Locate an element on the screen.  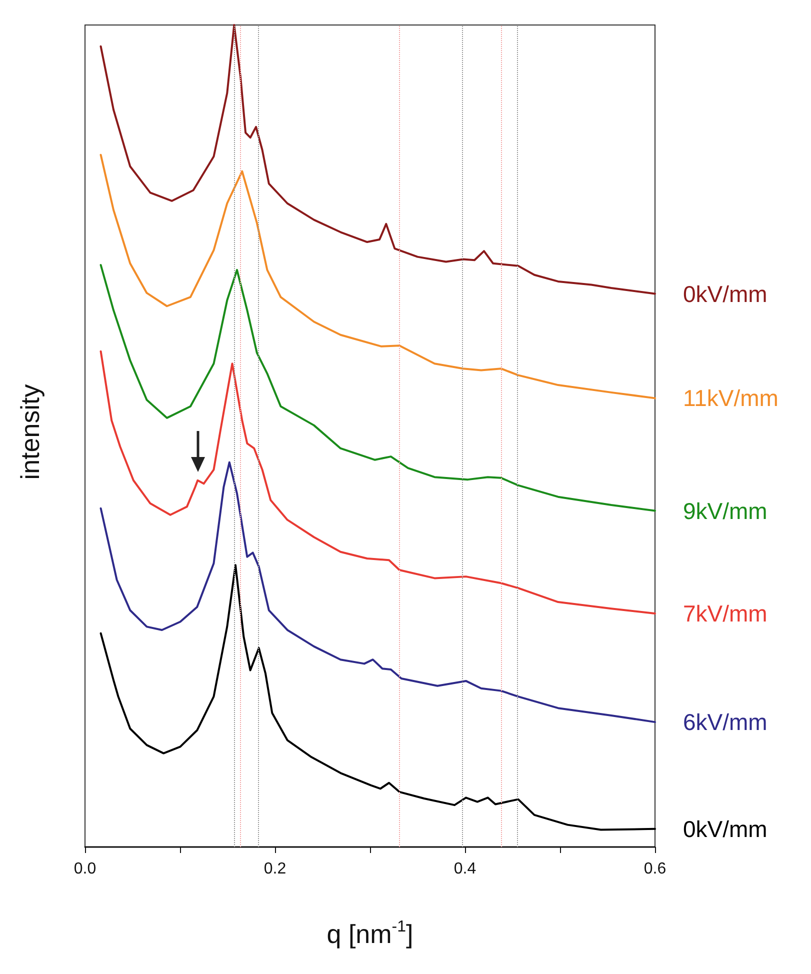
series-label: 6kV/mm is located at coordinates (725, 722).